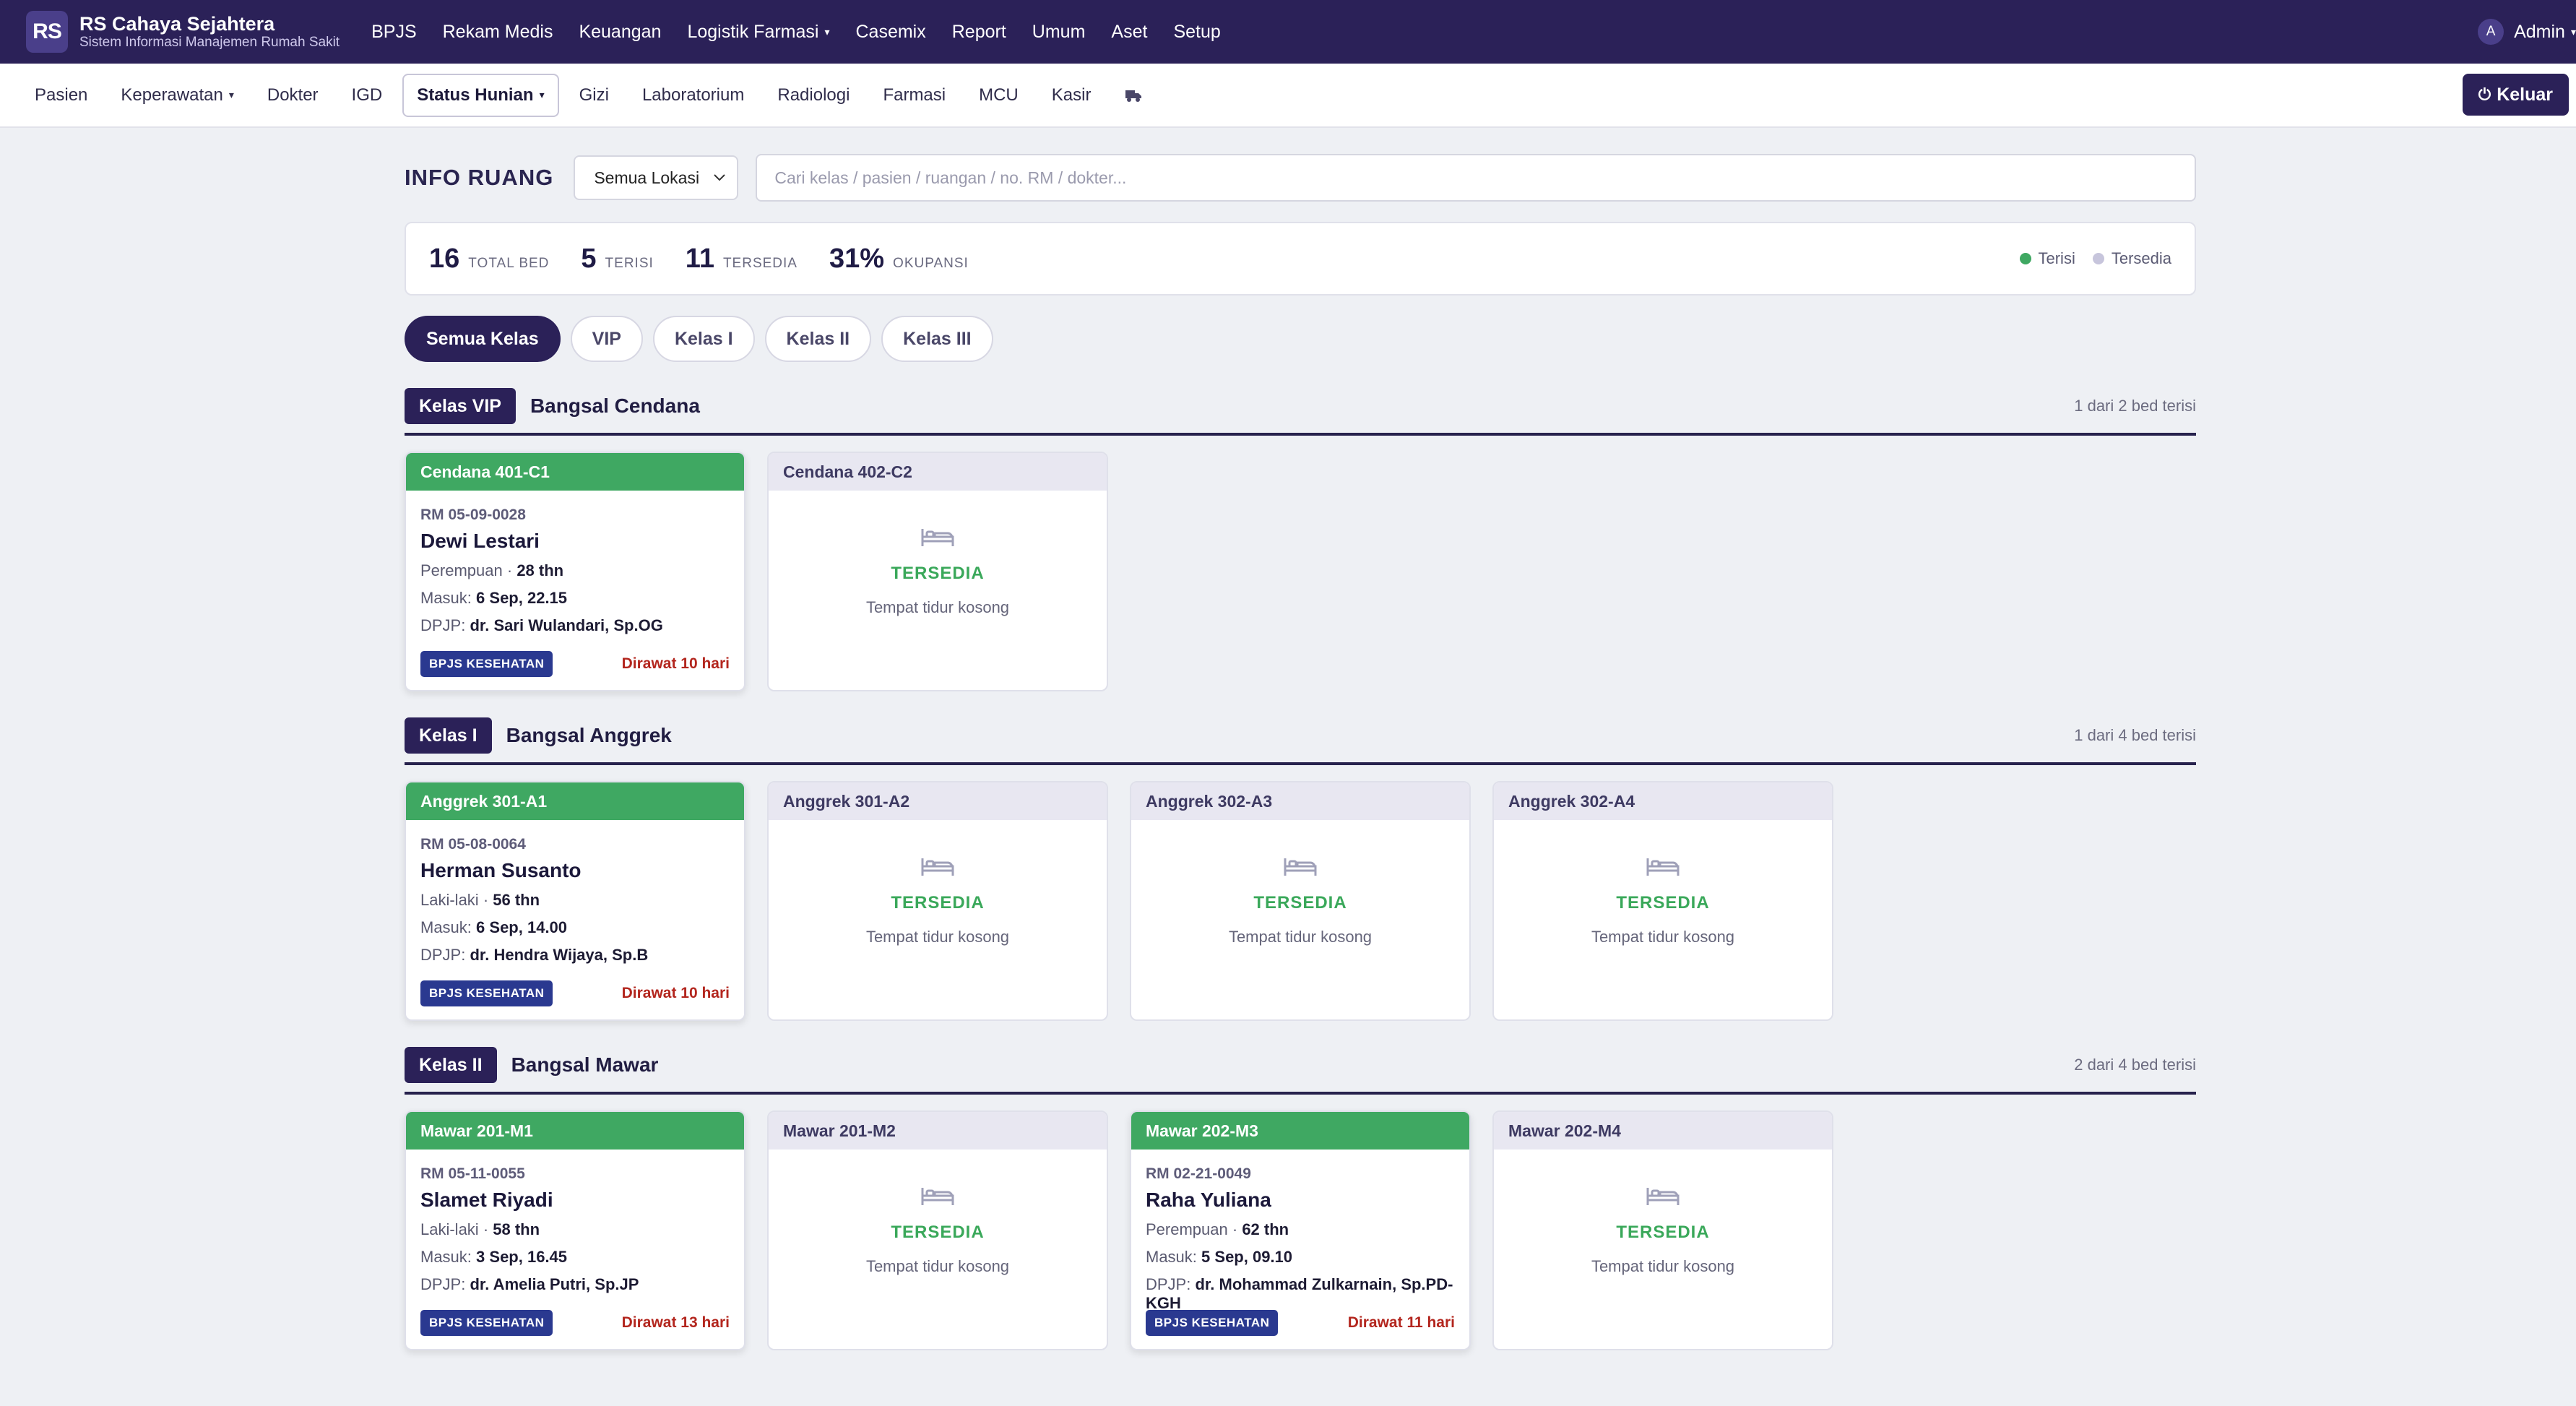 The image size is (2576, 1406). What do you see at coordinates (575, 1131) in the screenshot?
I see `bed-code: Mawar 201-M1` at bounding box center [575, 1131].